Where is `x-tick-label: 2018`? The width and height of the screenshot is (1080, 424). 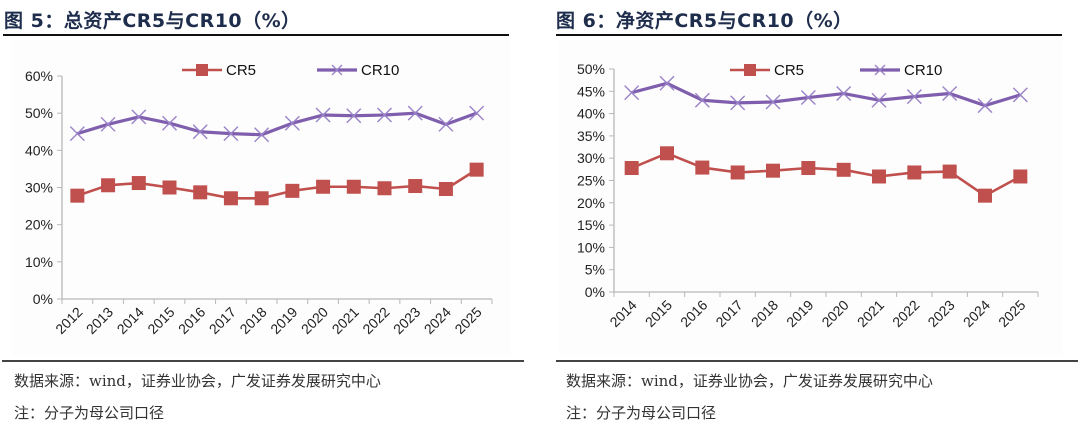 x-tick-label: 2018 is located at coordinates (252, 320).